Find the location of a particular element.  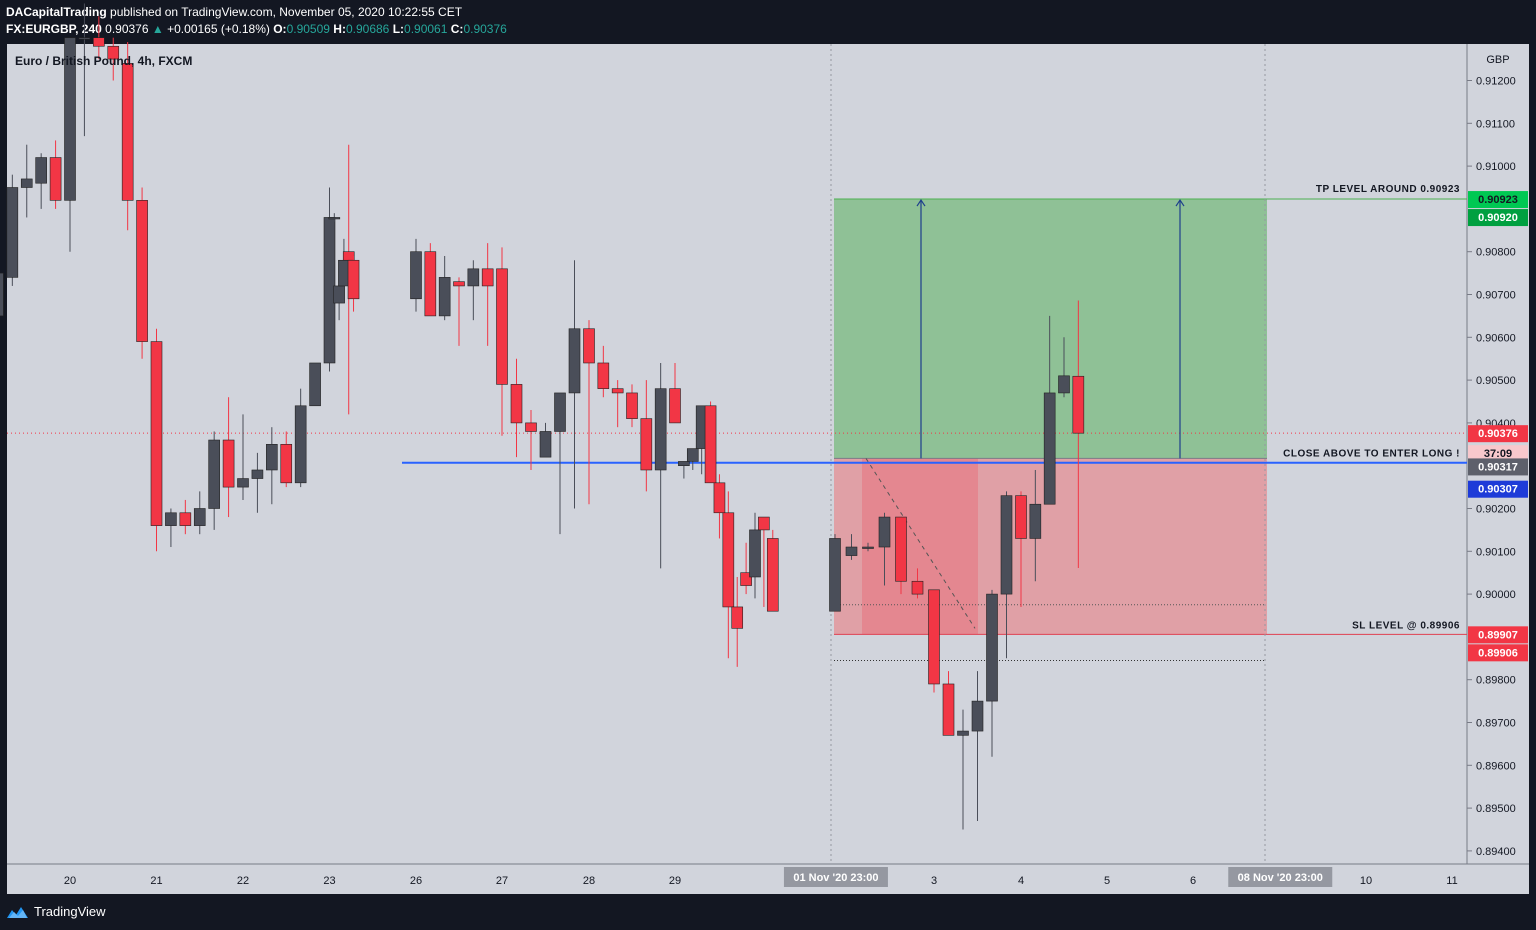

x-tick-label: 5 is located at coordinates (1107, 881).